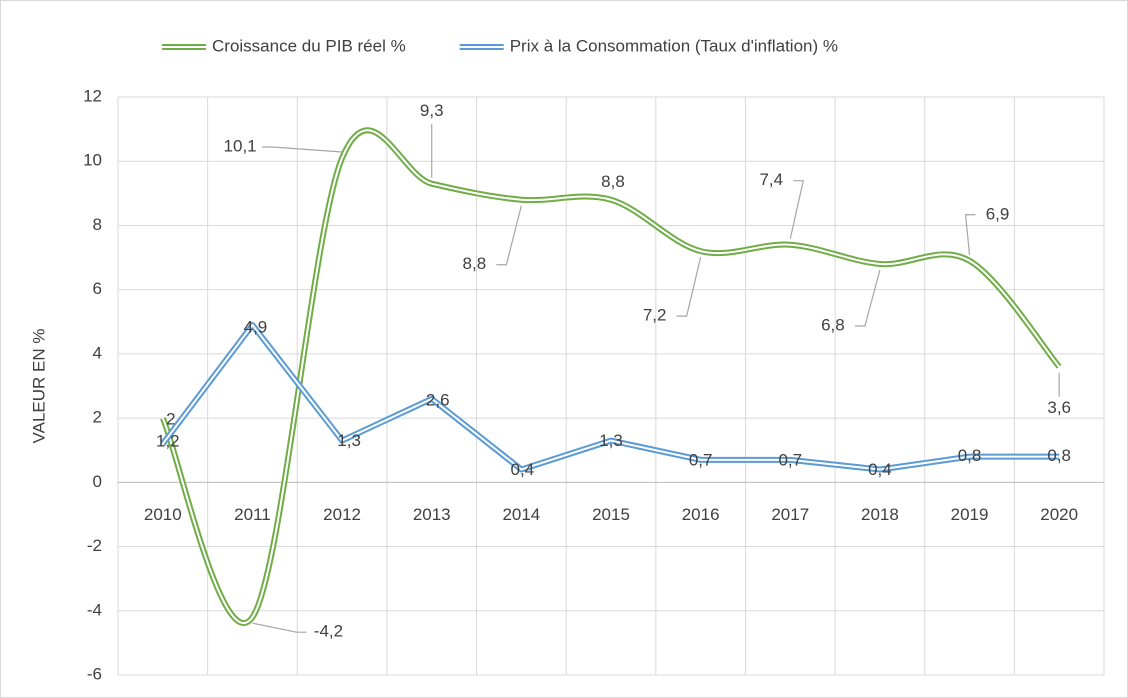 Image resolution: width=1128 pixels, height=698 pixels. I want to click on x-tick-label: 2015, so click(611, 514).